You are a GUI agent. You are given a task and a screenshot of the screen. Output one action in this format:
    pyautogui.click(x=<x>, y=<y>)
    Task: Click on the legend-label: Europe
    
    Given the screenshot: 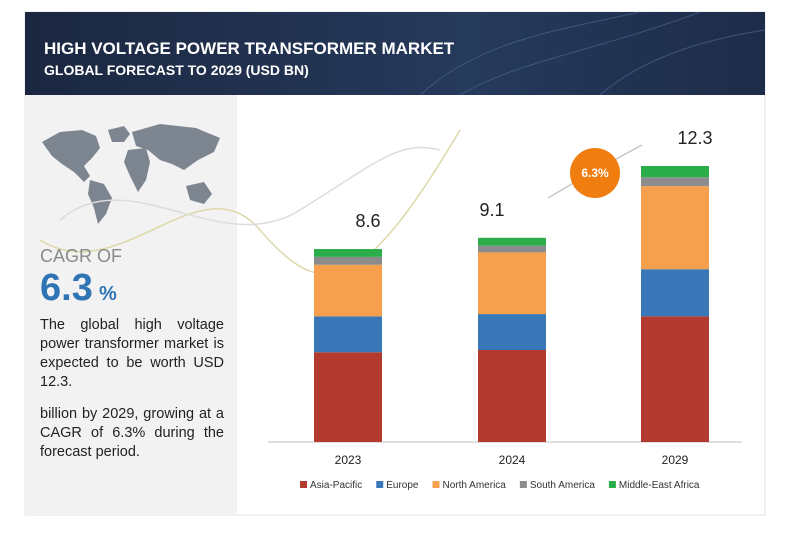 What is the action you would take?
    pyautogui.click(x=402, y=485)
    